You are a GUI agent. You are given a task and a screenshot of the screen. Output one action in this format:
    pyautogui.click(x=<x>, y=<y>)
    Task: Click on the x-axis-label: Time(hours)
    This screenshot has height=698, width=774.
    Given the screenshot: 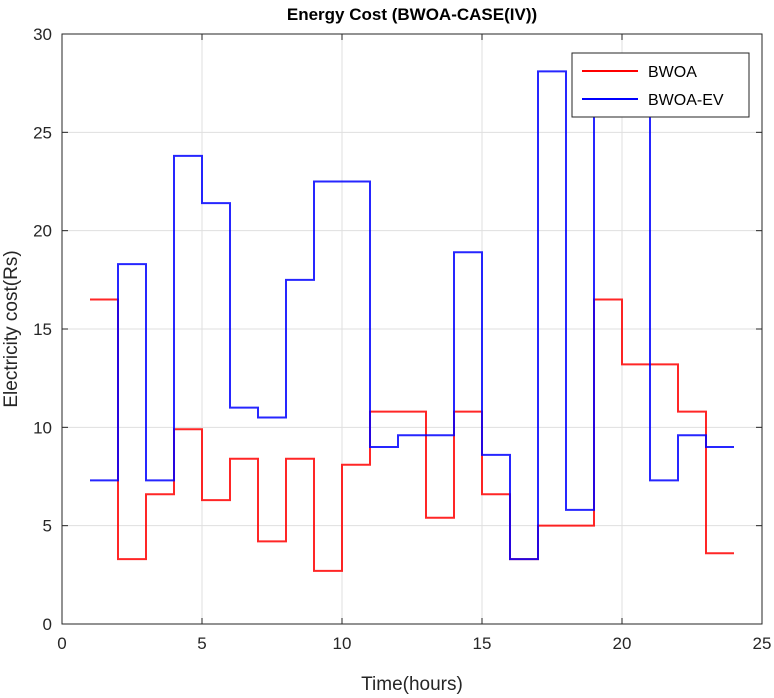 What is the action you would take?
    pyautogui.click(x=412, y=684)
    